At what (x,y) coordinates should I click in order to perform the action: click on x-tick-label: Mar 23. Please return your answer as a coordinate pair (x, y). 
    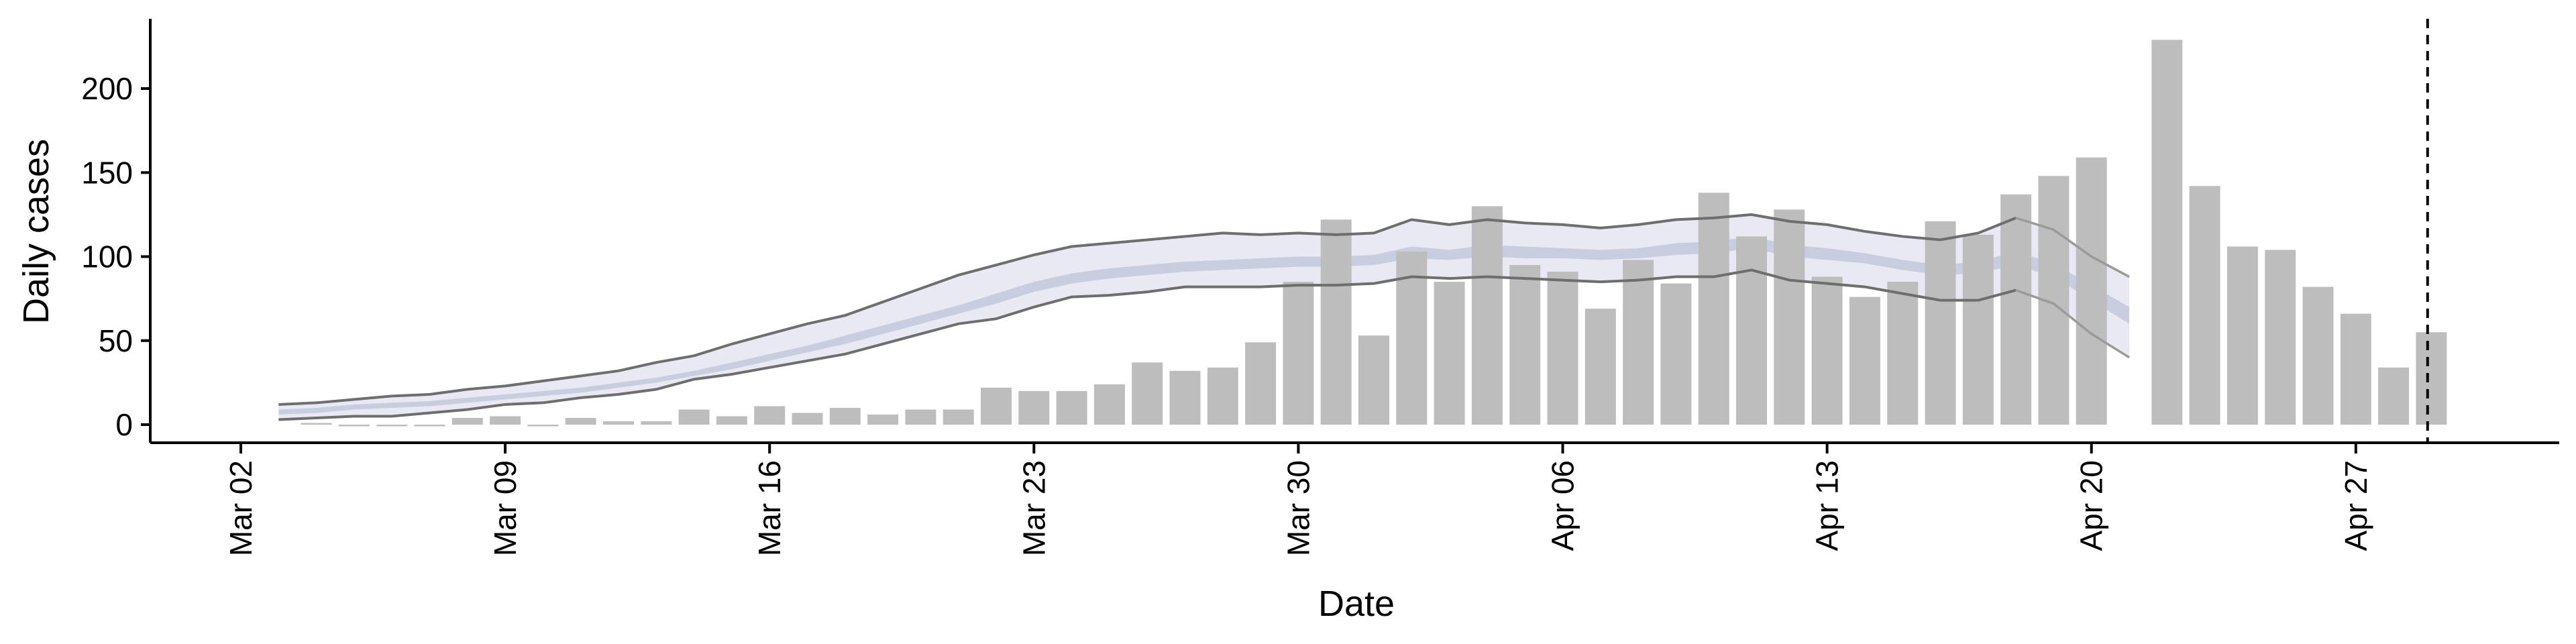
    Looking at the image, I should click on (1033, 508).